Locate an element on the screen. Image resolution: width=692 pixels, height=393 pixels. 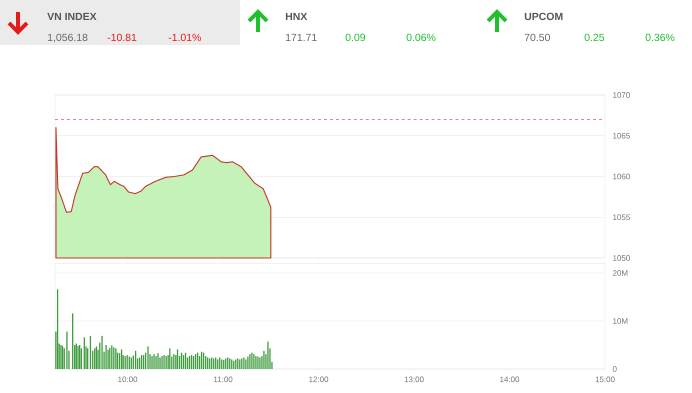
text: 0.25 is located at coordinates (594, 38).